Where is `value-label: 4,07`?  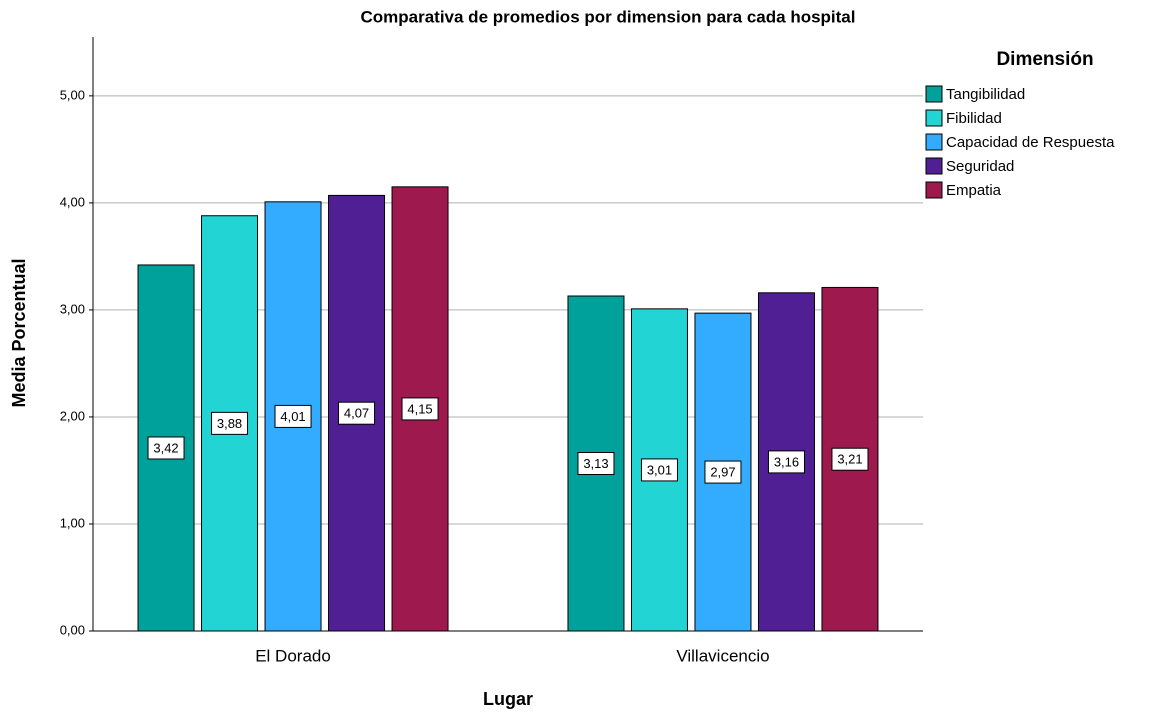
value-label: 4,07 is located at coordinates (356, 413).